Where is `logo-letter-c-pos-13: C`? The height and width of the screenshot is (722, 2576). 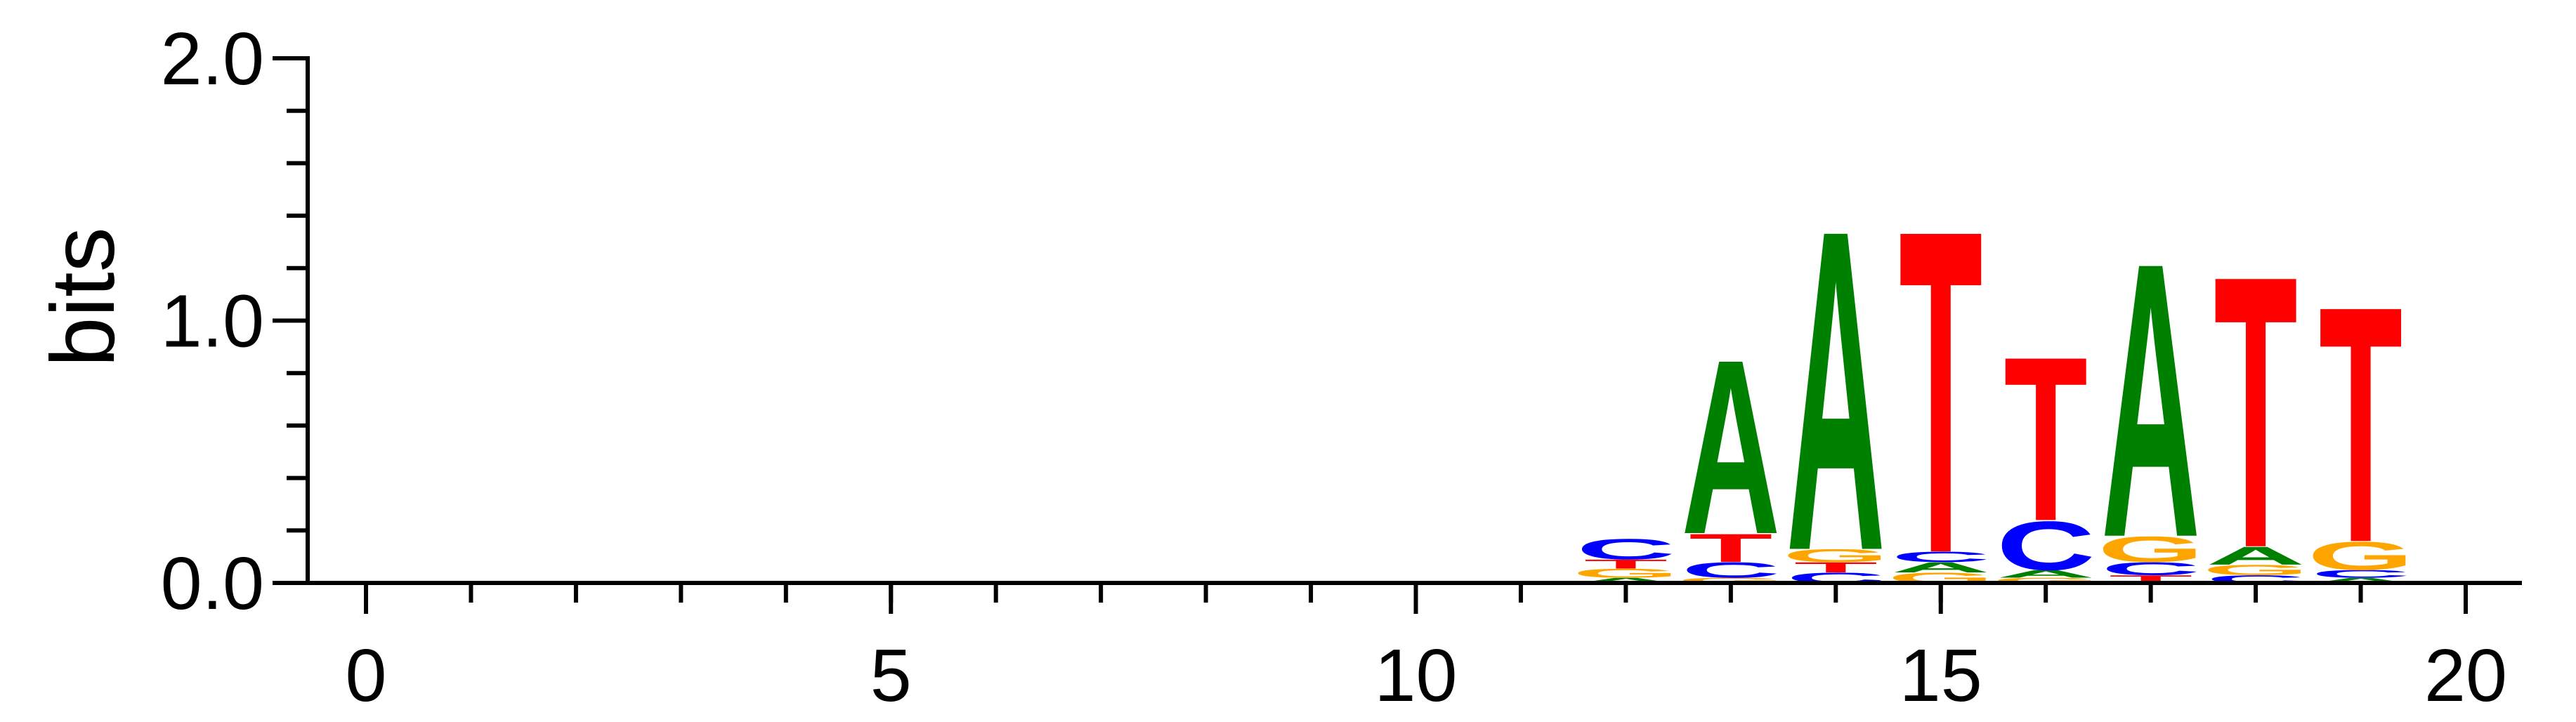
logo-letter-c-pos-13: C is located at coordinates (1731, 570).